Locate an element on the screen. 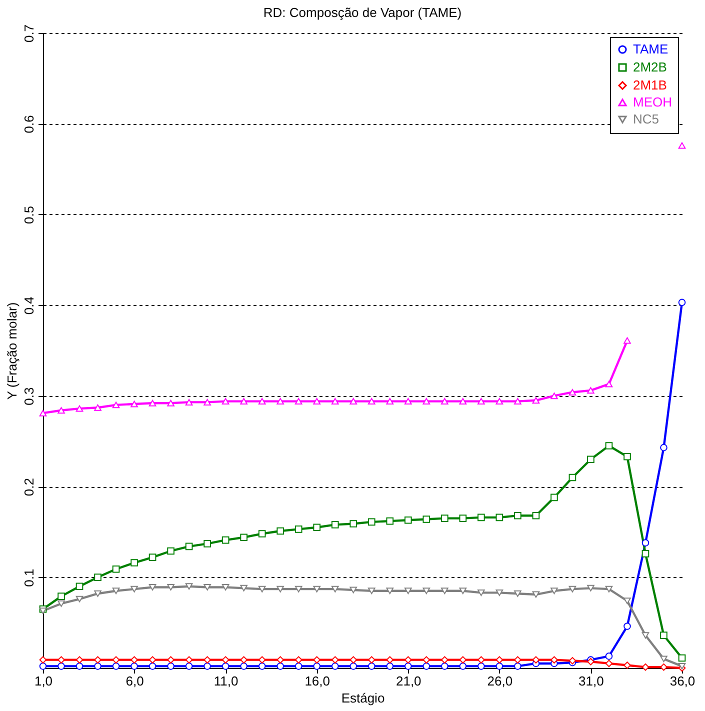 This screenshot has width=705, height=711. y-tick-label: 0.2 is located at coordinates (29, 487).